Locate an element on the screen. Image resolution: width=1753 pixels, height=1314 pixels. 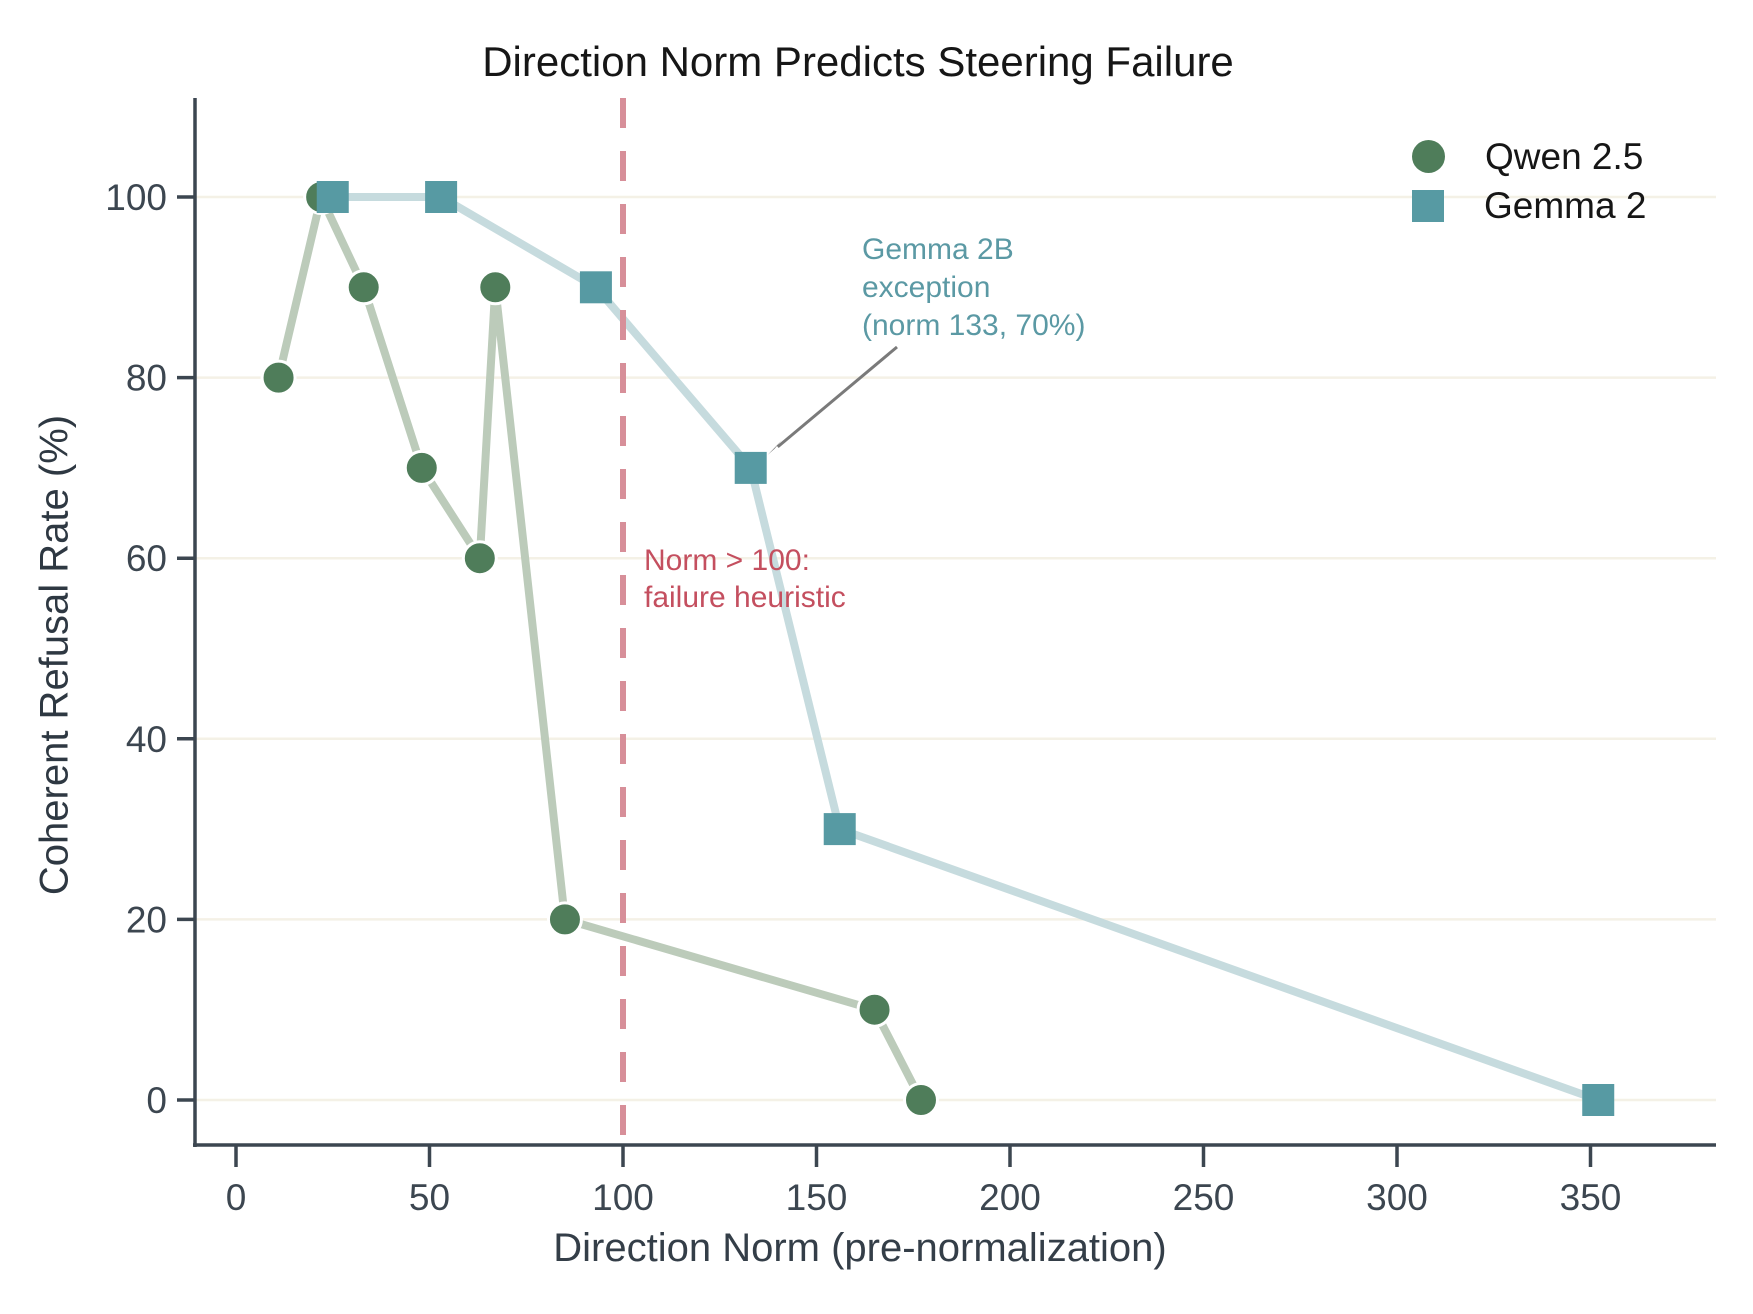
x-tick-label: 50 is located at coordinates (429, 1197).